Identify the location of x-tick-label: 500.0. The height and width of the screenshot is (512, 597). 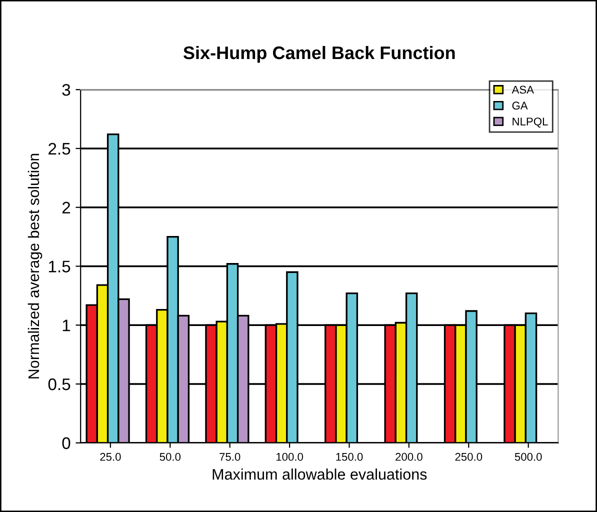
(528, 456).